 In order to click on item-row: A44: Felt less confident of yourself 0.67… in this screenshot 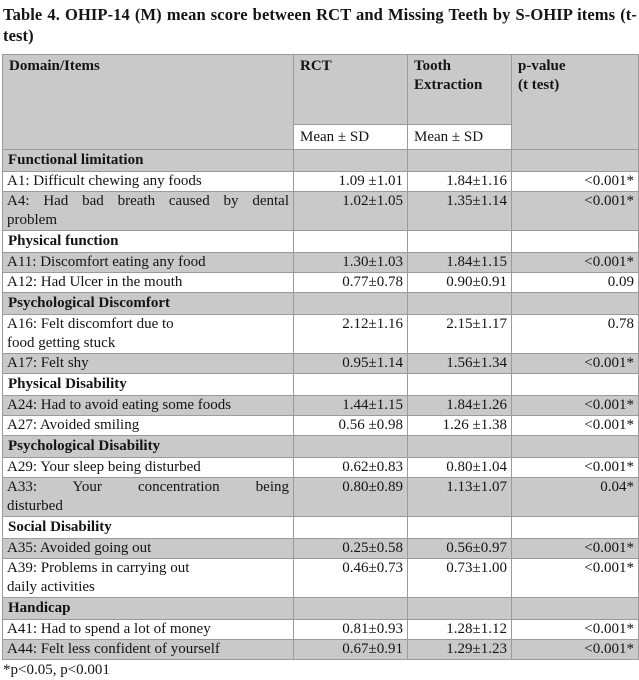, I will do `click(320, 649)`.